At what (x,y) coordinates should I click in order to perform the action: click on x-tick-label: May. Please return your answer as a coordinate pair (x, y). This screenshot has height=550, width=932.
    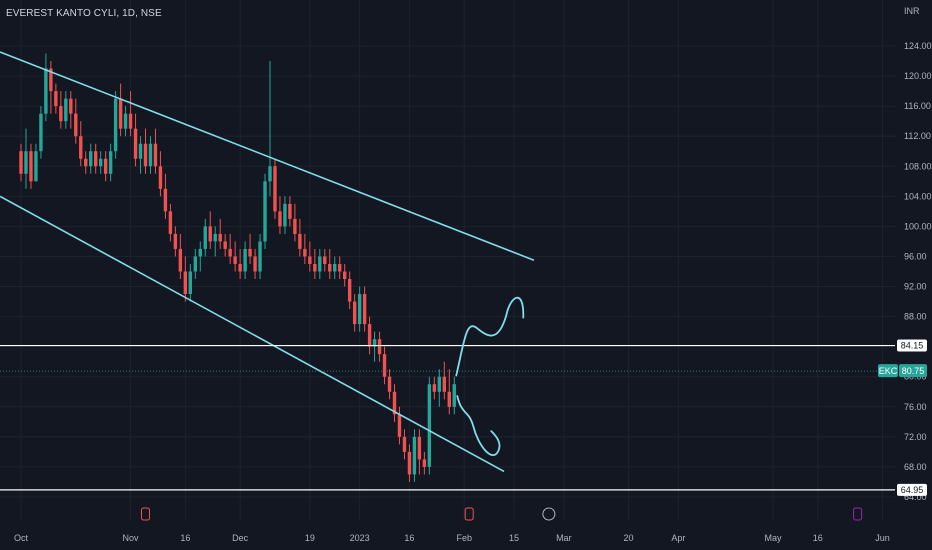
    Looking at the image, I should click on (773, 538).